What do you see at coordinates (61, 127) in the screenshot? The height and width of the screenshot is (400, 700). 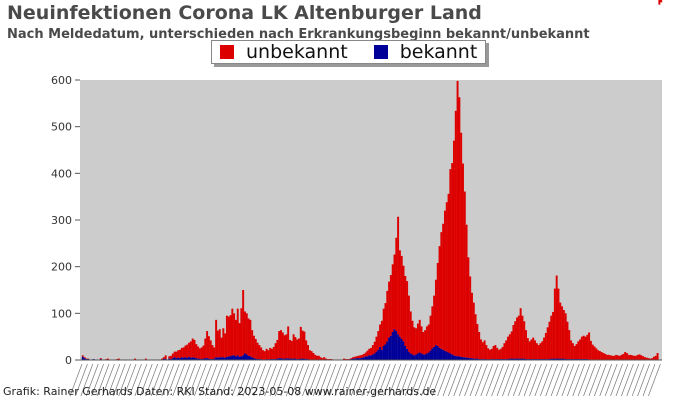 I see `y-tick-label: 500` at bounding box center [61, 127].